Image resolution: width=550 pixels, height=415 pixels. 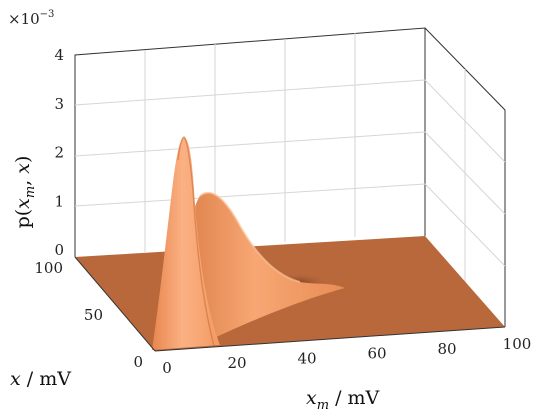 I want to click on y-tick-100: 100, so click(x=48, y=268).